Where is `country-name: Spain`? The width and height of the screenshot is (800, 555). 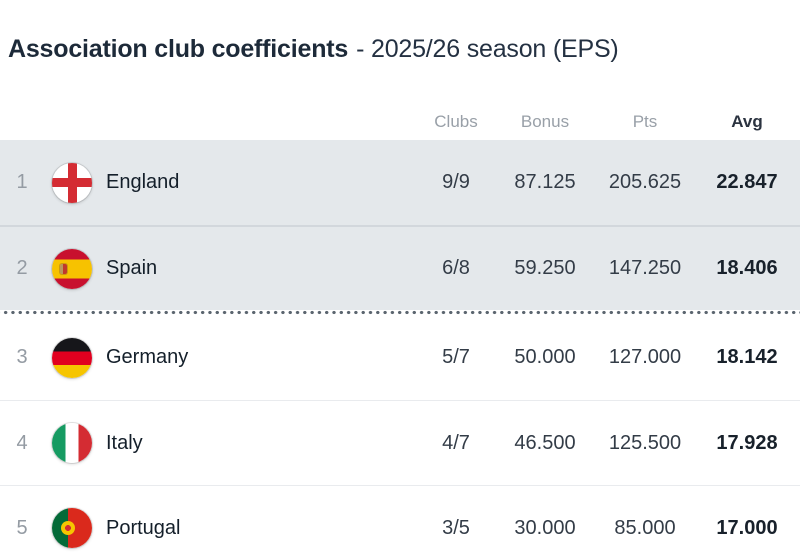
country-name: Spain is located at coordinates (132, 268).